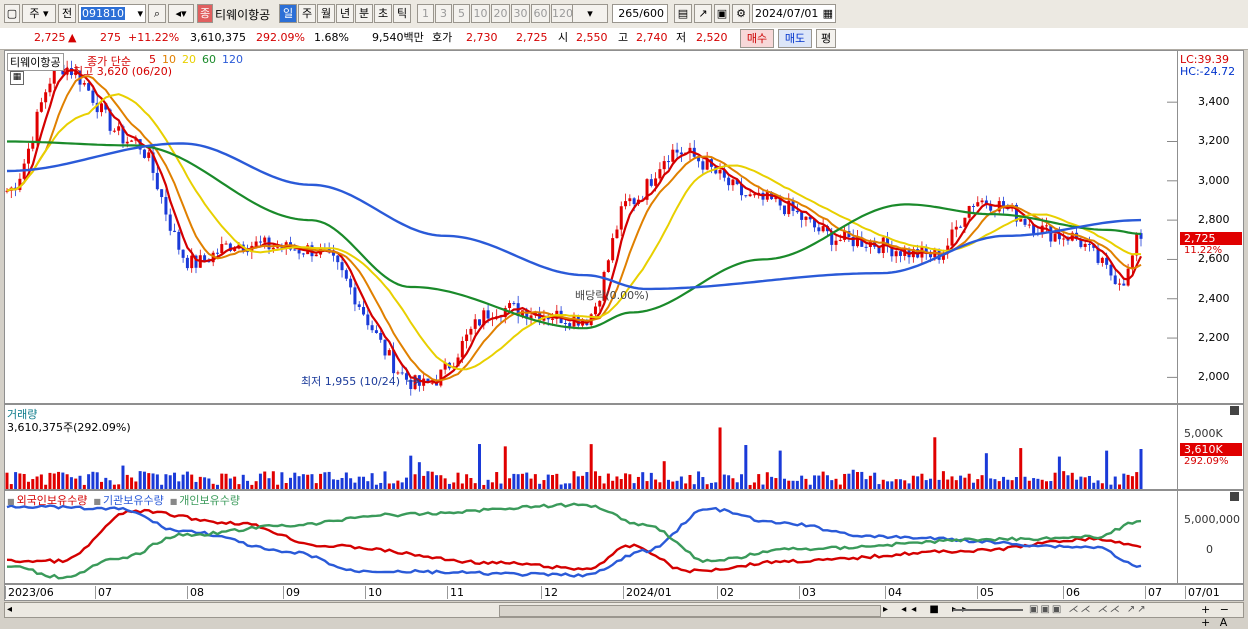 This screenshot has height=629, width=1248. Describe the element at coordinates (133, 500) in the screenshot. I see `holdings-legend-item: 기관보유수량` at that location.